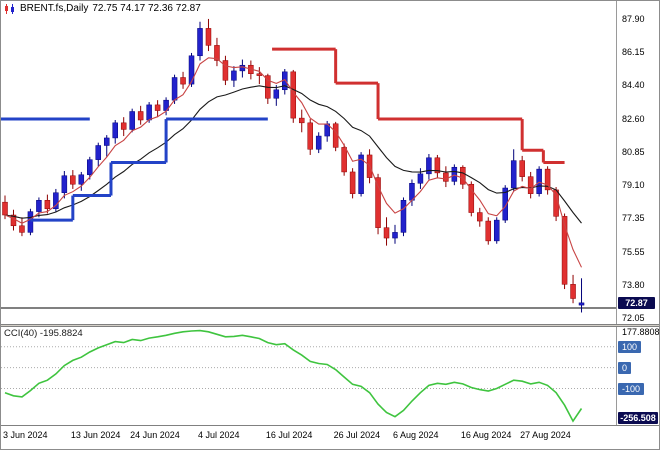 This screenshot has width=660, height=450. I want to click on cci-level-tag: 0, so click(625, 367).